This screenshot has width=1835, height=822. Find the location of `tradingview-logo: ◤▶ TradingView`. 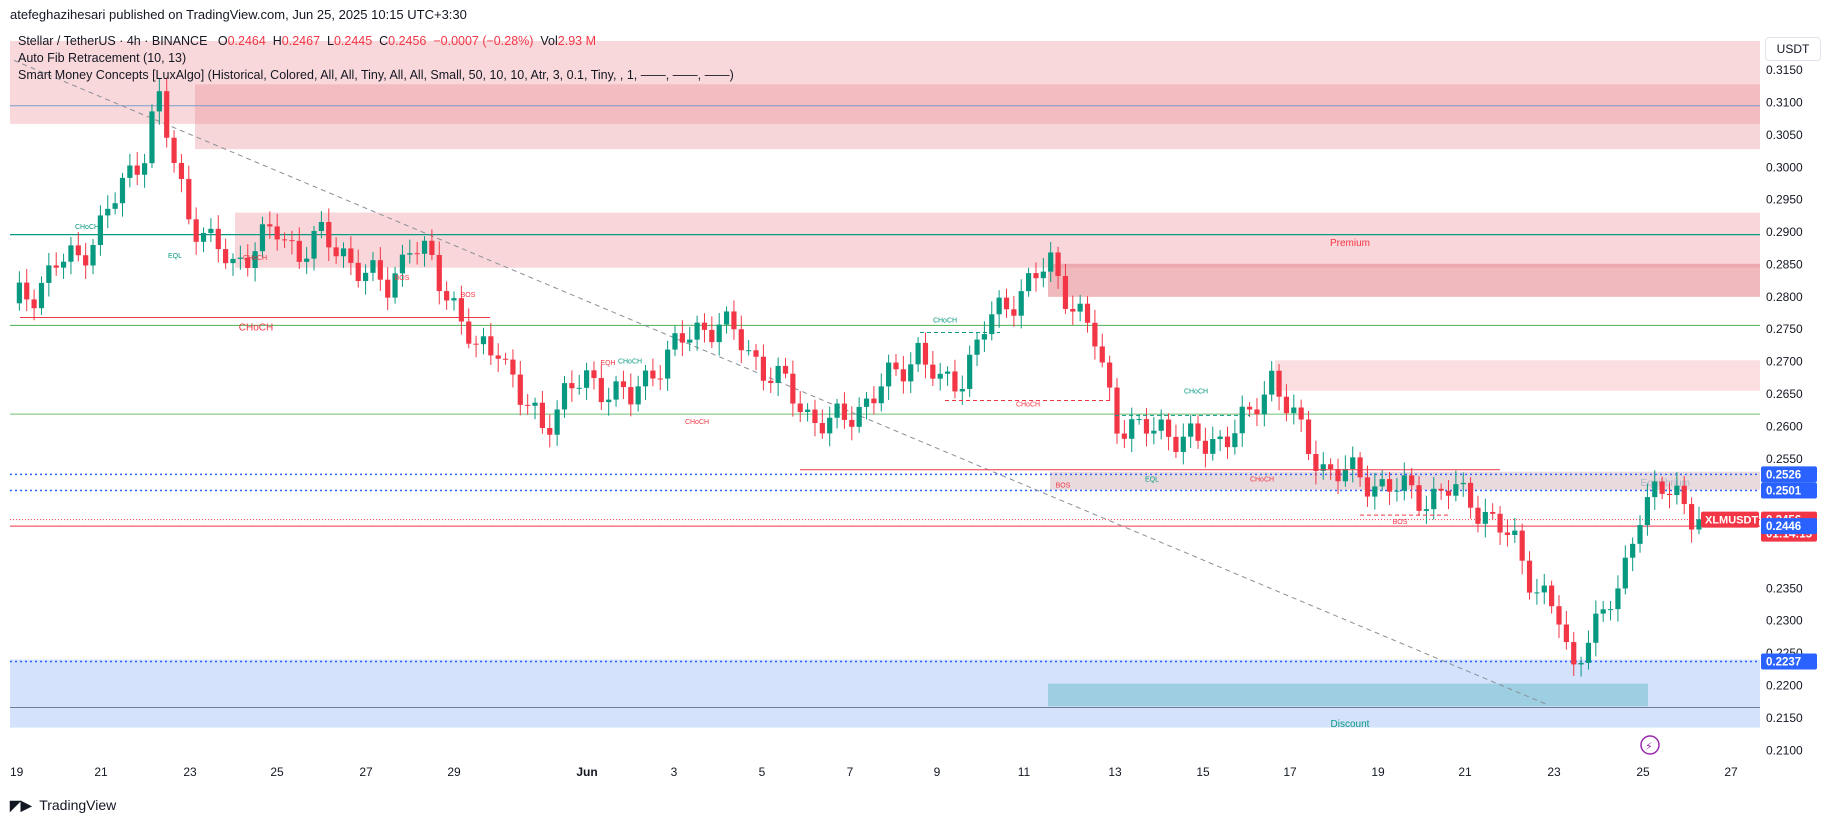

tradingview-logo: ◤▶ TradingView is located at coordinates (63, 805).